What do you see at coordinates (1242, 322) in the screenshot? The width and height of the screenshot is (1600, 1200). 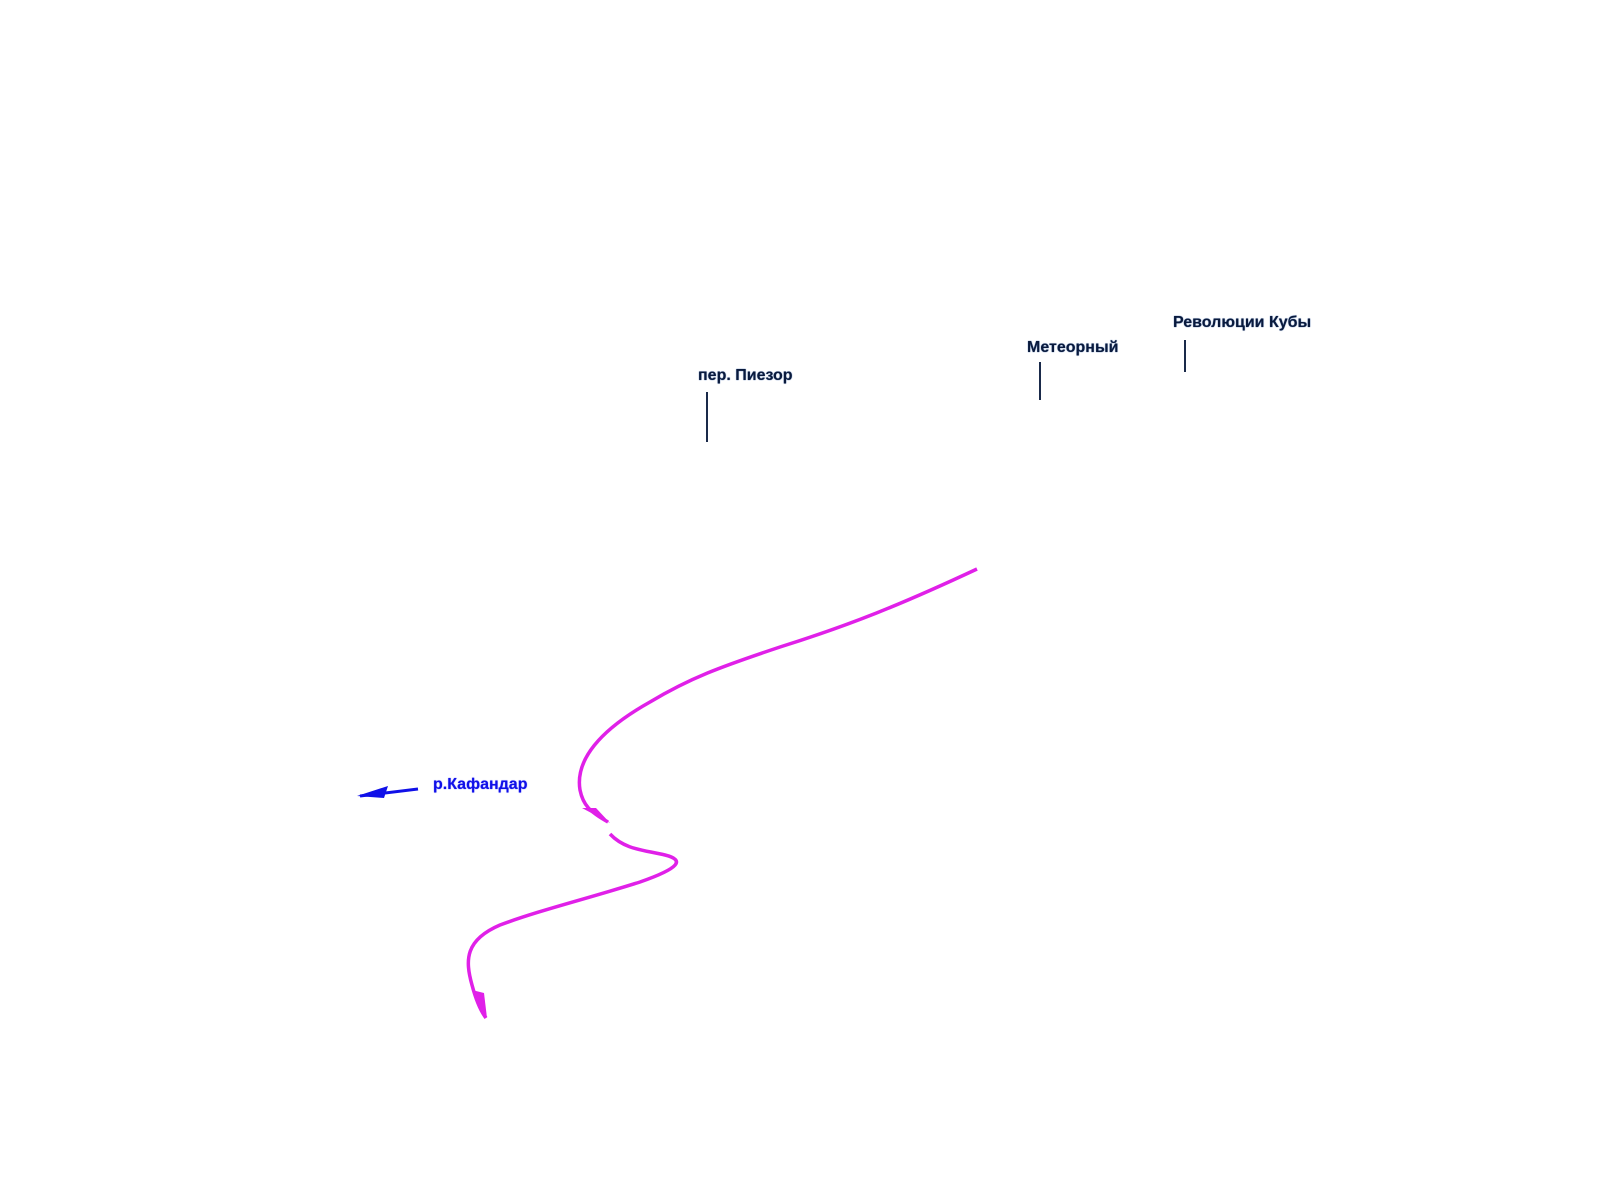 I see `street-label-revolyutsii-kuby: Революции Кубы` at bounding box center [1242, 322].